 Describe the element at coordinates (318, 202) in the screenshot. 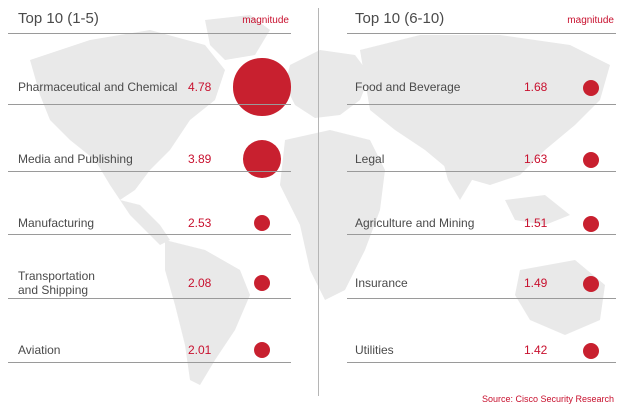

I see `panel-divider` at that location.